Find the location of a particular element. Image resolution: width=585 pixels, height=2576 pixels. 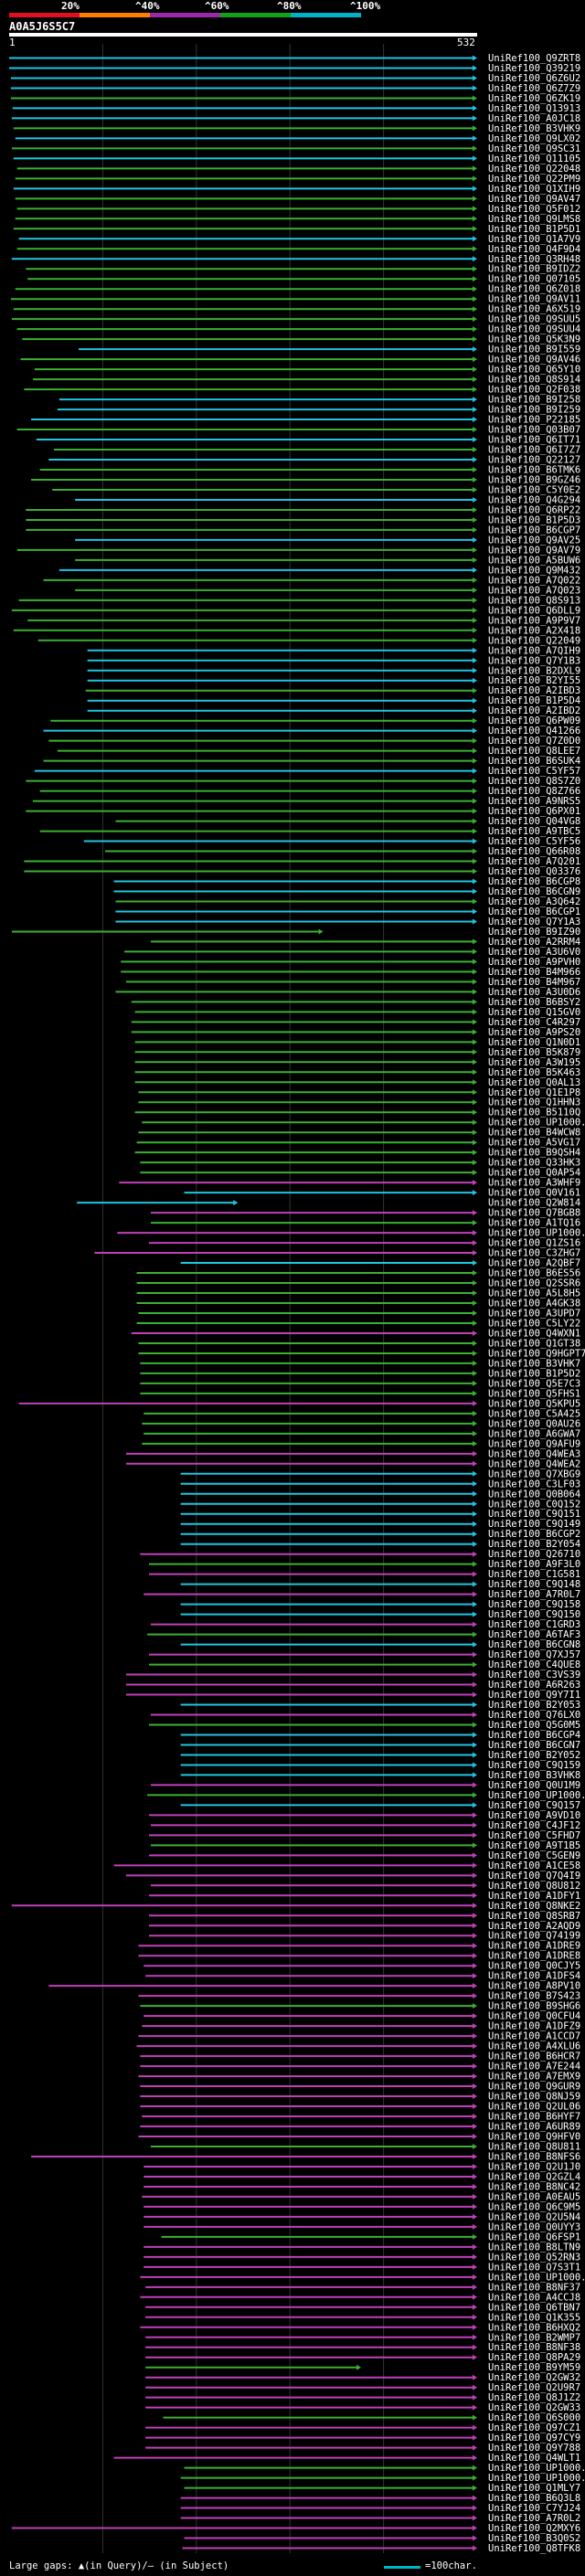

hit-row: UniRef100_C0Q152 is located at coordinates (380, 1504).